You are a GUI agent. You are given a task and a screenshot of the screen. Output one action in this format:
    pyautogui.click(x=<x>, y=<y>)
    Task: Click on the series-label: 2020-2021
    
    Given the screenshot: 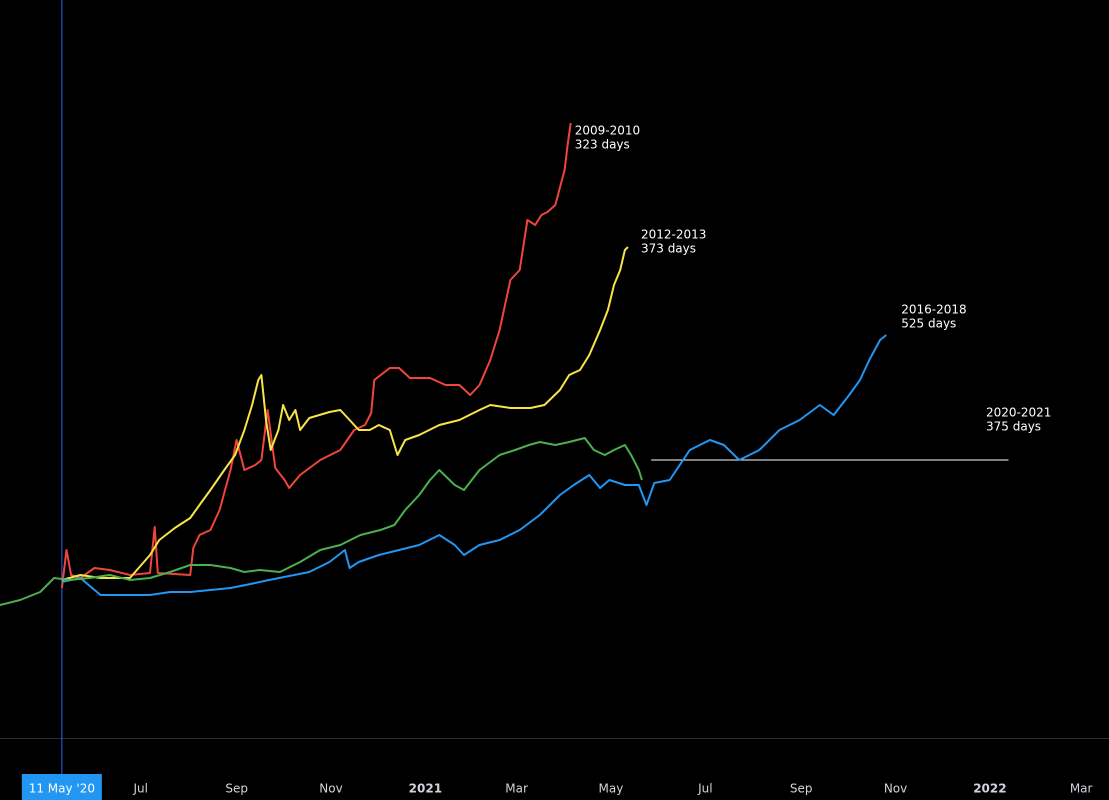 What is the action you would take?
    pyautogui.click(x=1018, y=413)
    